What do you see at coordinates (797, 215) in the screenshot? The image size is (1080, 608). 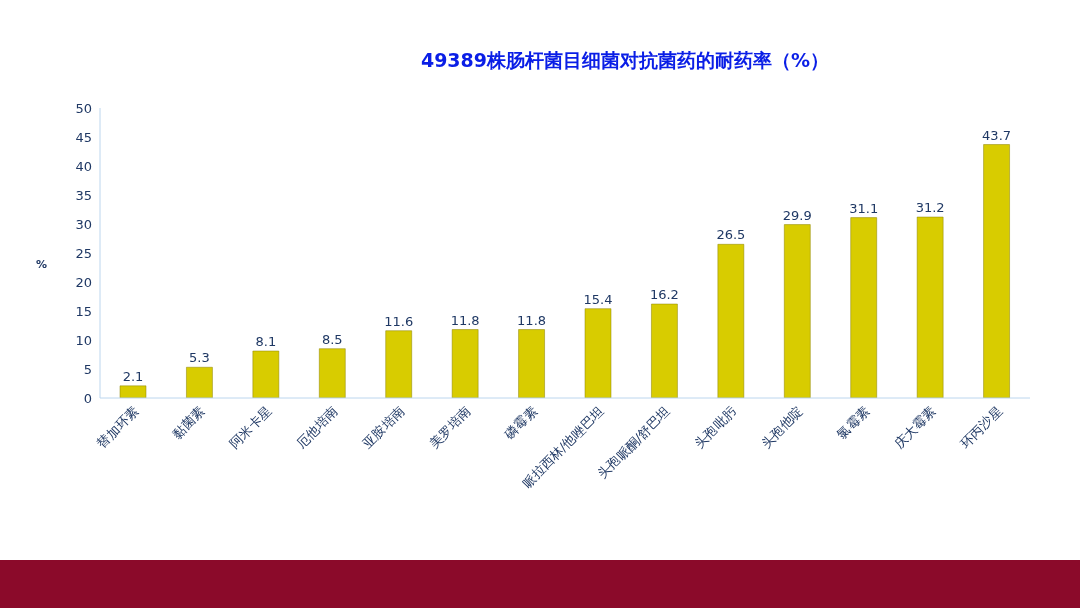 I see `data-label: 29.9` at bounding box center [797, 215].